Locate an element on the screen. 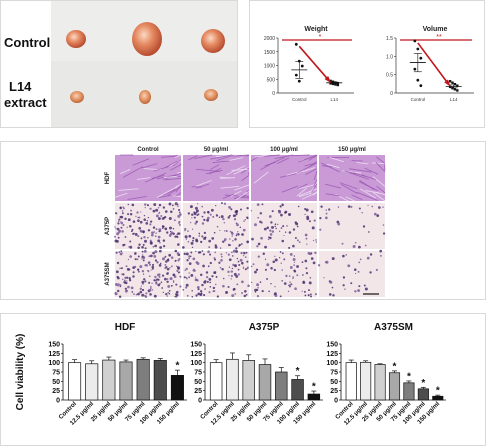 Image resolution: width=486 pixels, height=446 pixels. y-tick-label: 100 is located at coordinates (54, 363).